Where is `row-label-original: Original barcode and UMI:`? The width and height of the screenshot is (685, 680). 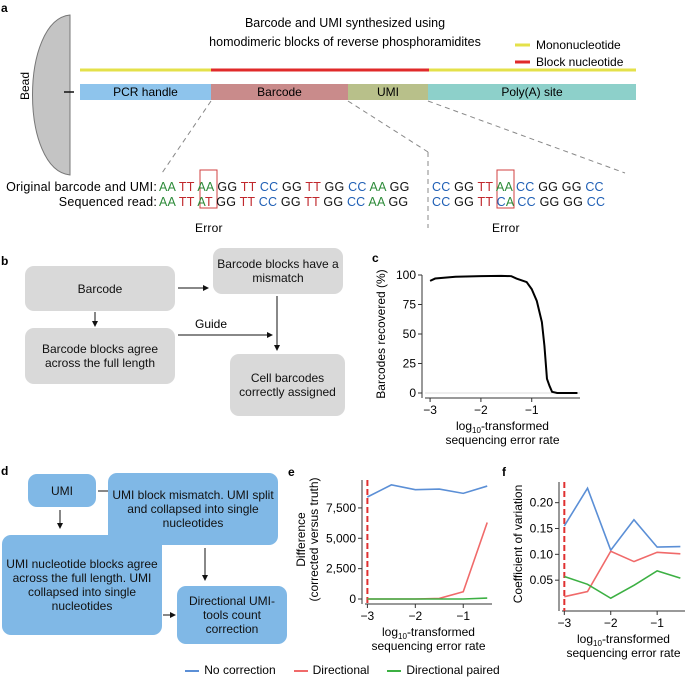 row-label-original: Original barcode and UMI: is located at coordinates (81, 187).